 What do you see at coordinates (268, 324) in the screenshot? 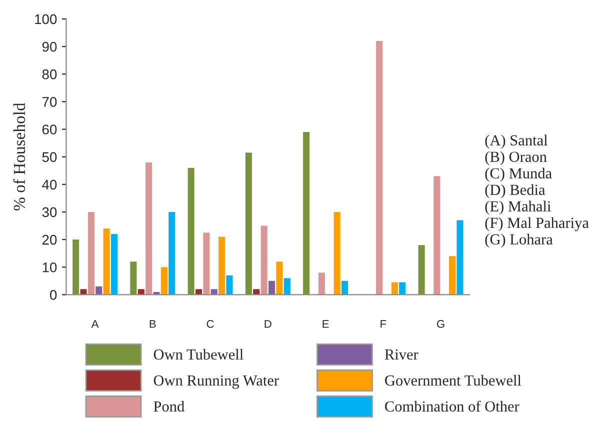
I see `x-tick-label: D` at bounding box center [268, 324].